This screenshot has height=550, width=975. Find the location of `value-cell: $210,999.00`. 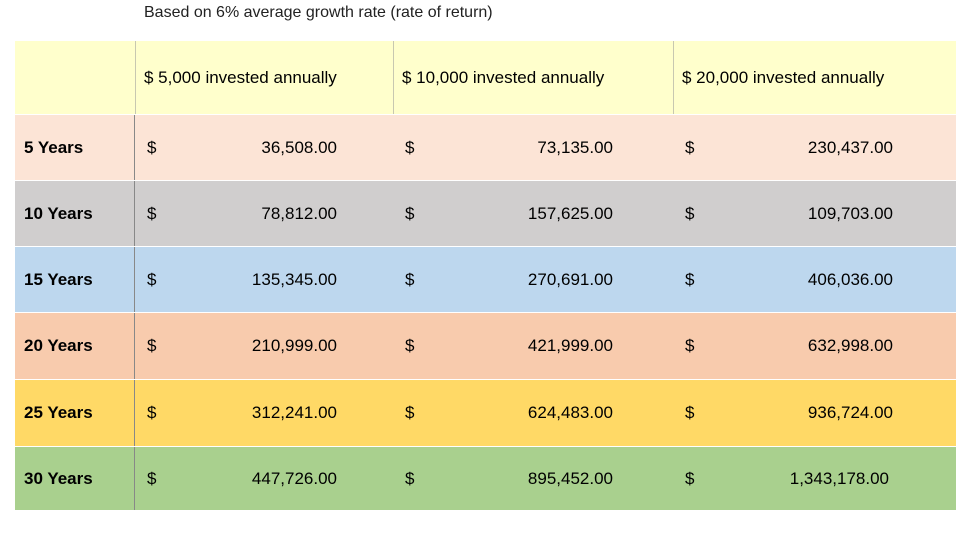

value-cell: $210,999.00 is located at coordinates (264, 346).